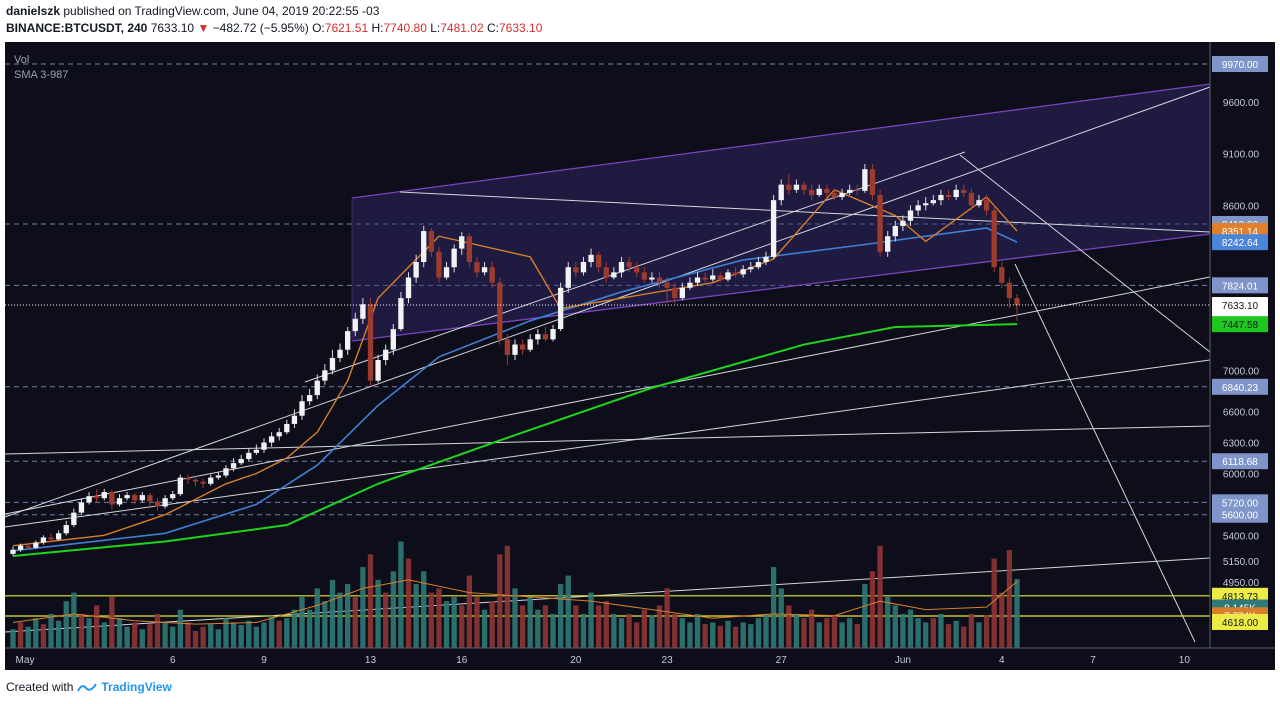  Describe the element at coordinates (1241, 371) in the screenshot. I see `y-tick-label-3: 7000.00` at that location.